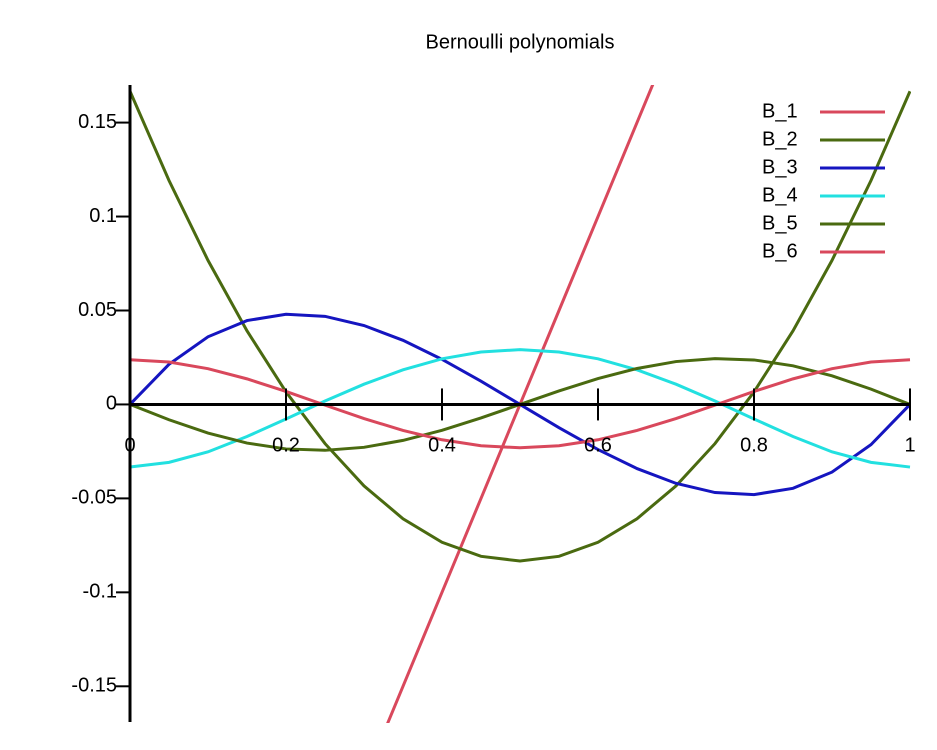  What do you see at coordinates (780, 251) in the screenshot?
I see `legend-label: B_6` at bounding box center [780, 251].